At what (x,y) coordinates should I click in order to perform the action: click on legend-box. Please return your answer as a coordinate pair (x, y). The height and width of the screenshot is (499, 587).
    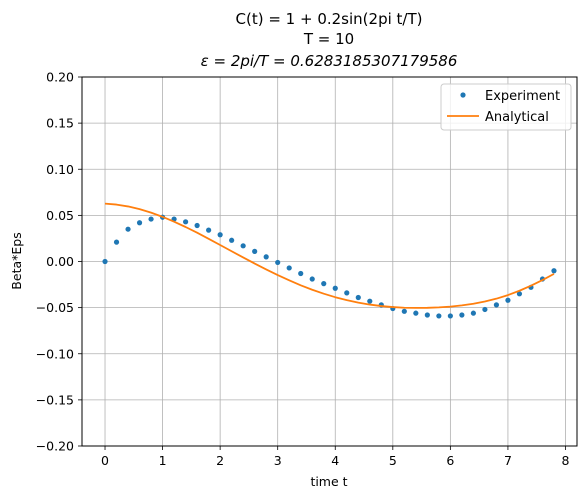
    Looking at the image, I should click on (506, 107).